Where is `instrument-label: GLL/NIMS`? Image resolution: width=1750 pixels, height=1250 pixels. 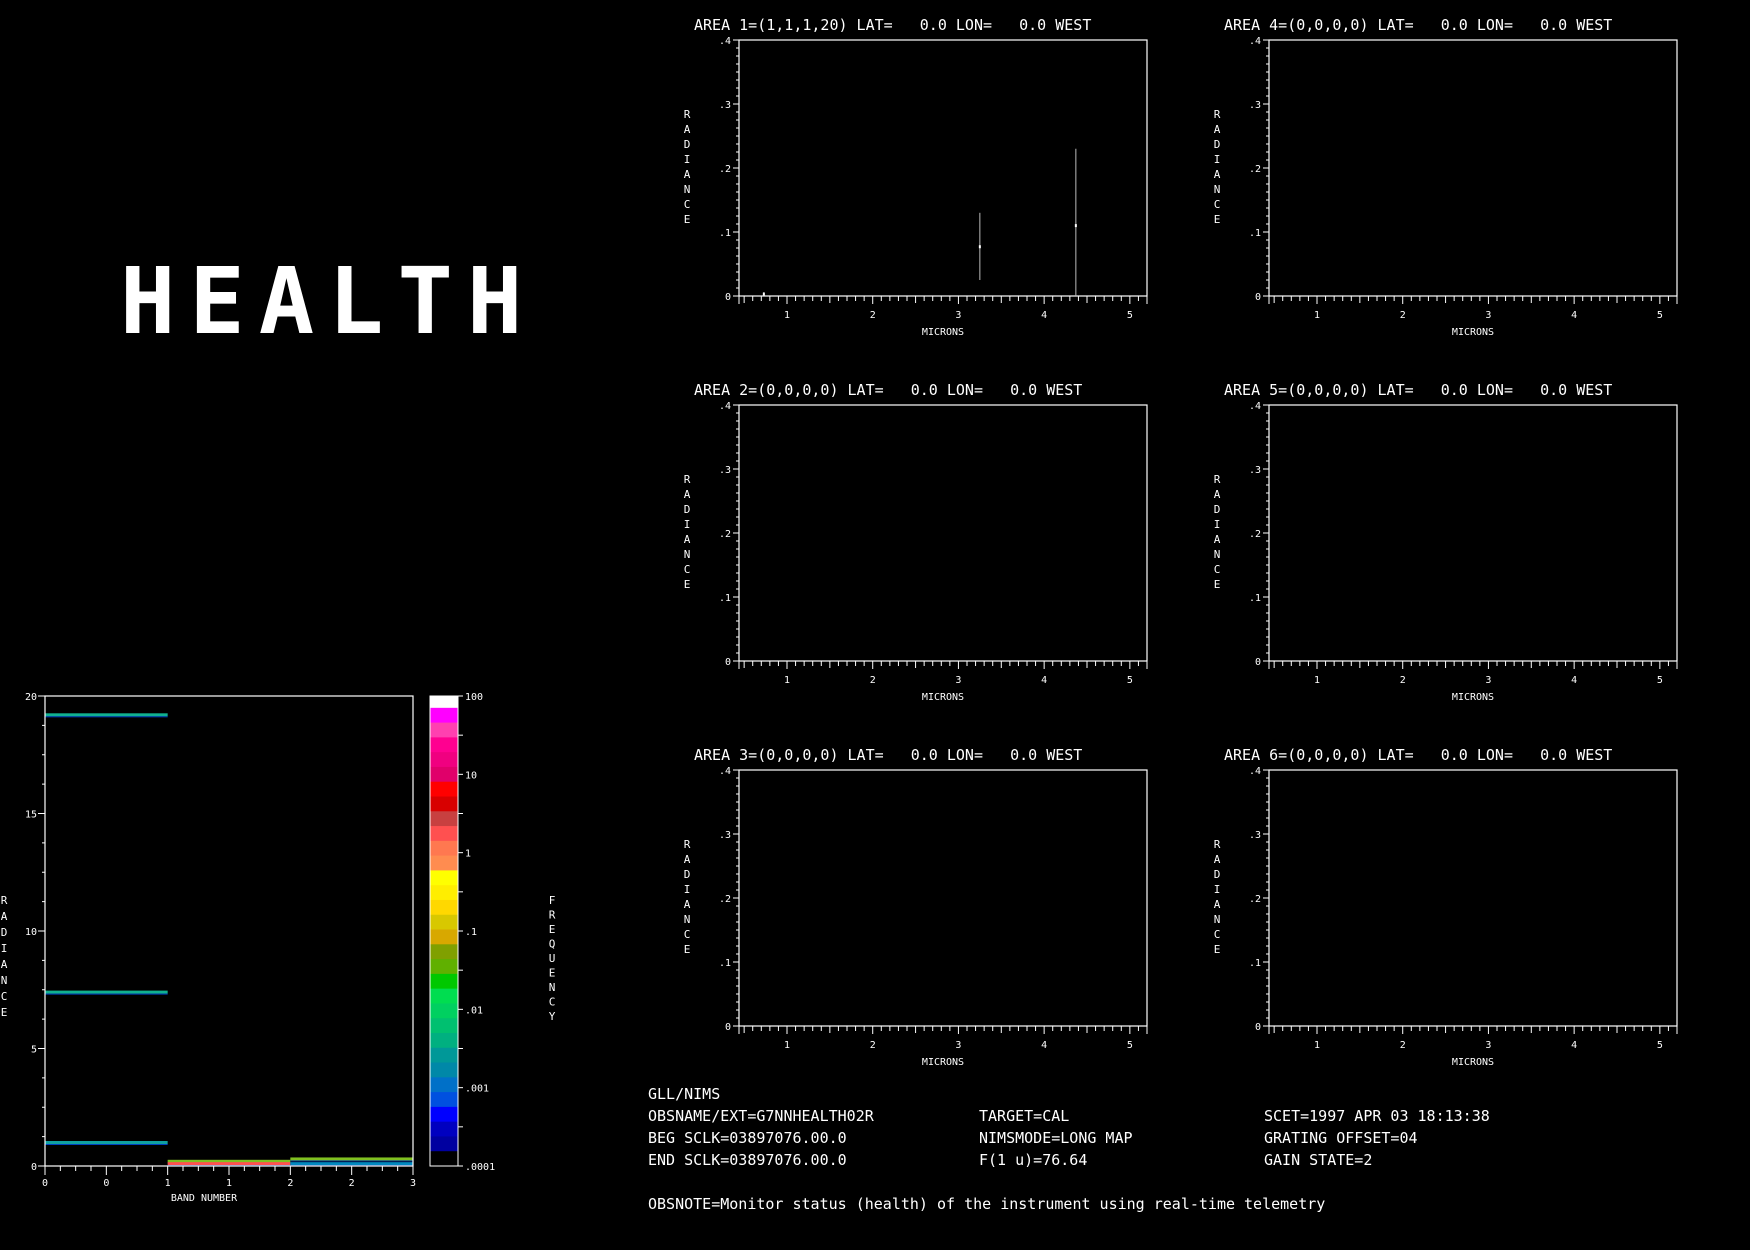
instrument-label: GLL/NIMS is located at coordinates (684, 1094).